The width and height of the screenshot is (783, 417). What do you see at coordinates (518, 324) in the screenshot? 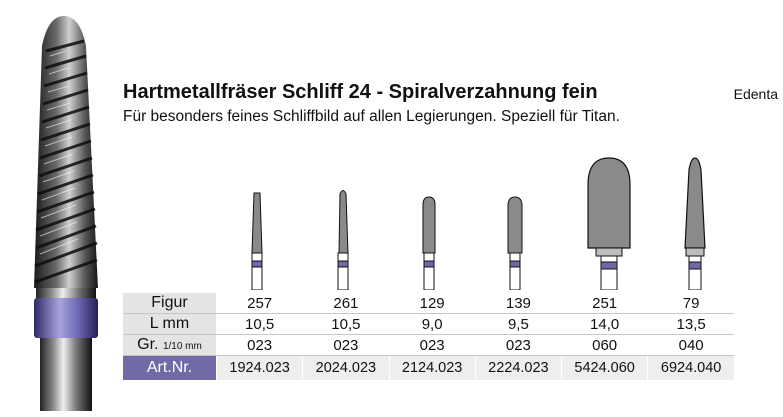
I see `table-cell: 9,5` at bounding box center [518, 324].